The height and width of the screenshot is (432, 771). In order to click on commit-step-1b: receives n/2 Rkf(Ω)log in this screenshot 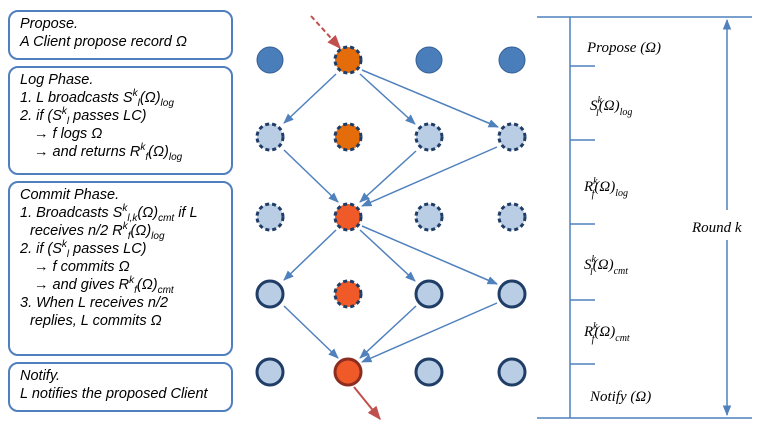, I will do `click(97, 231)`.